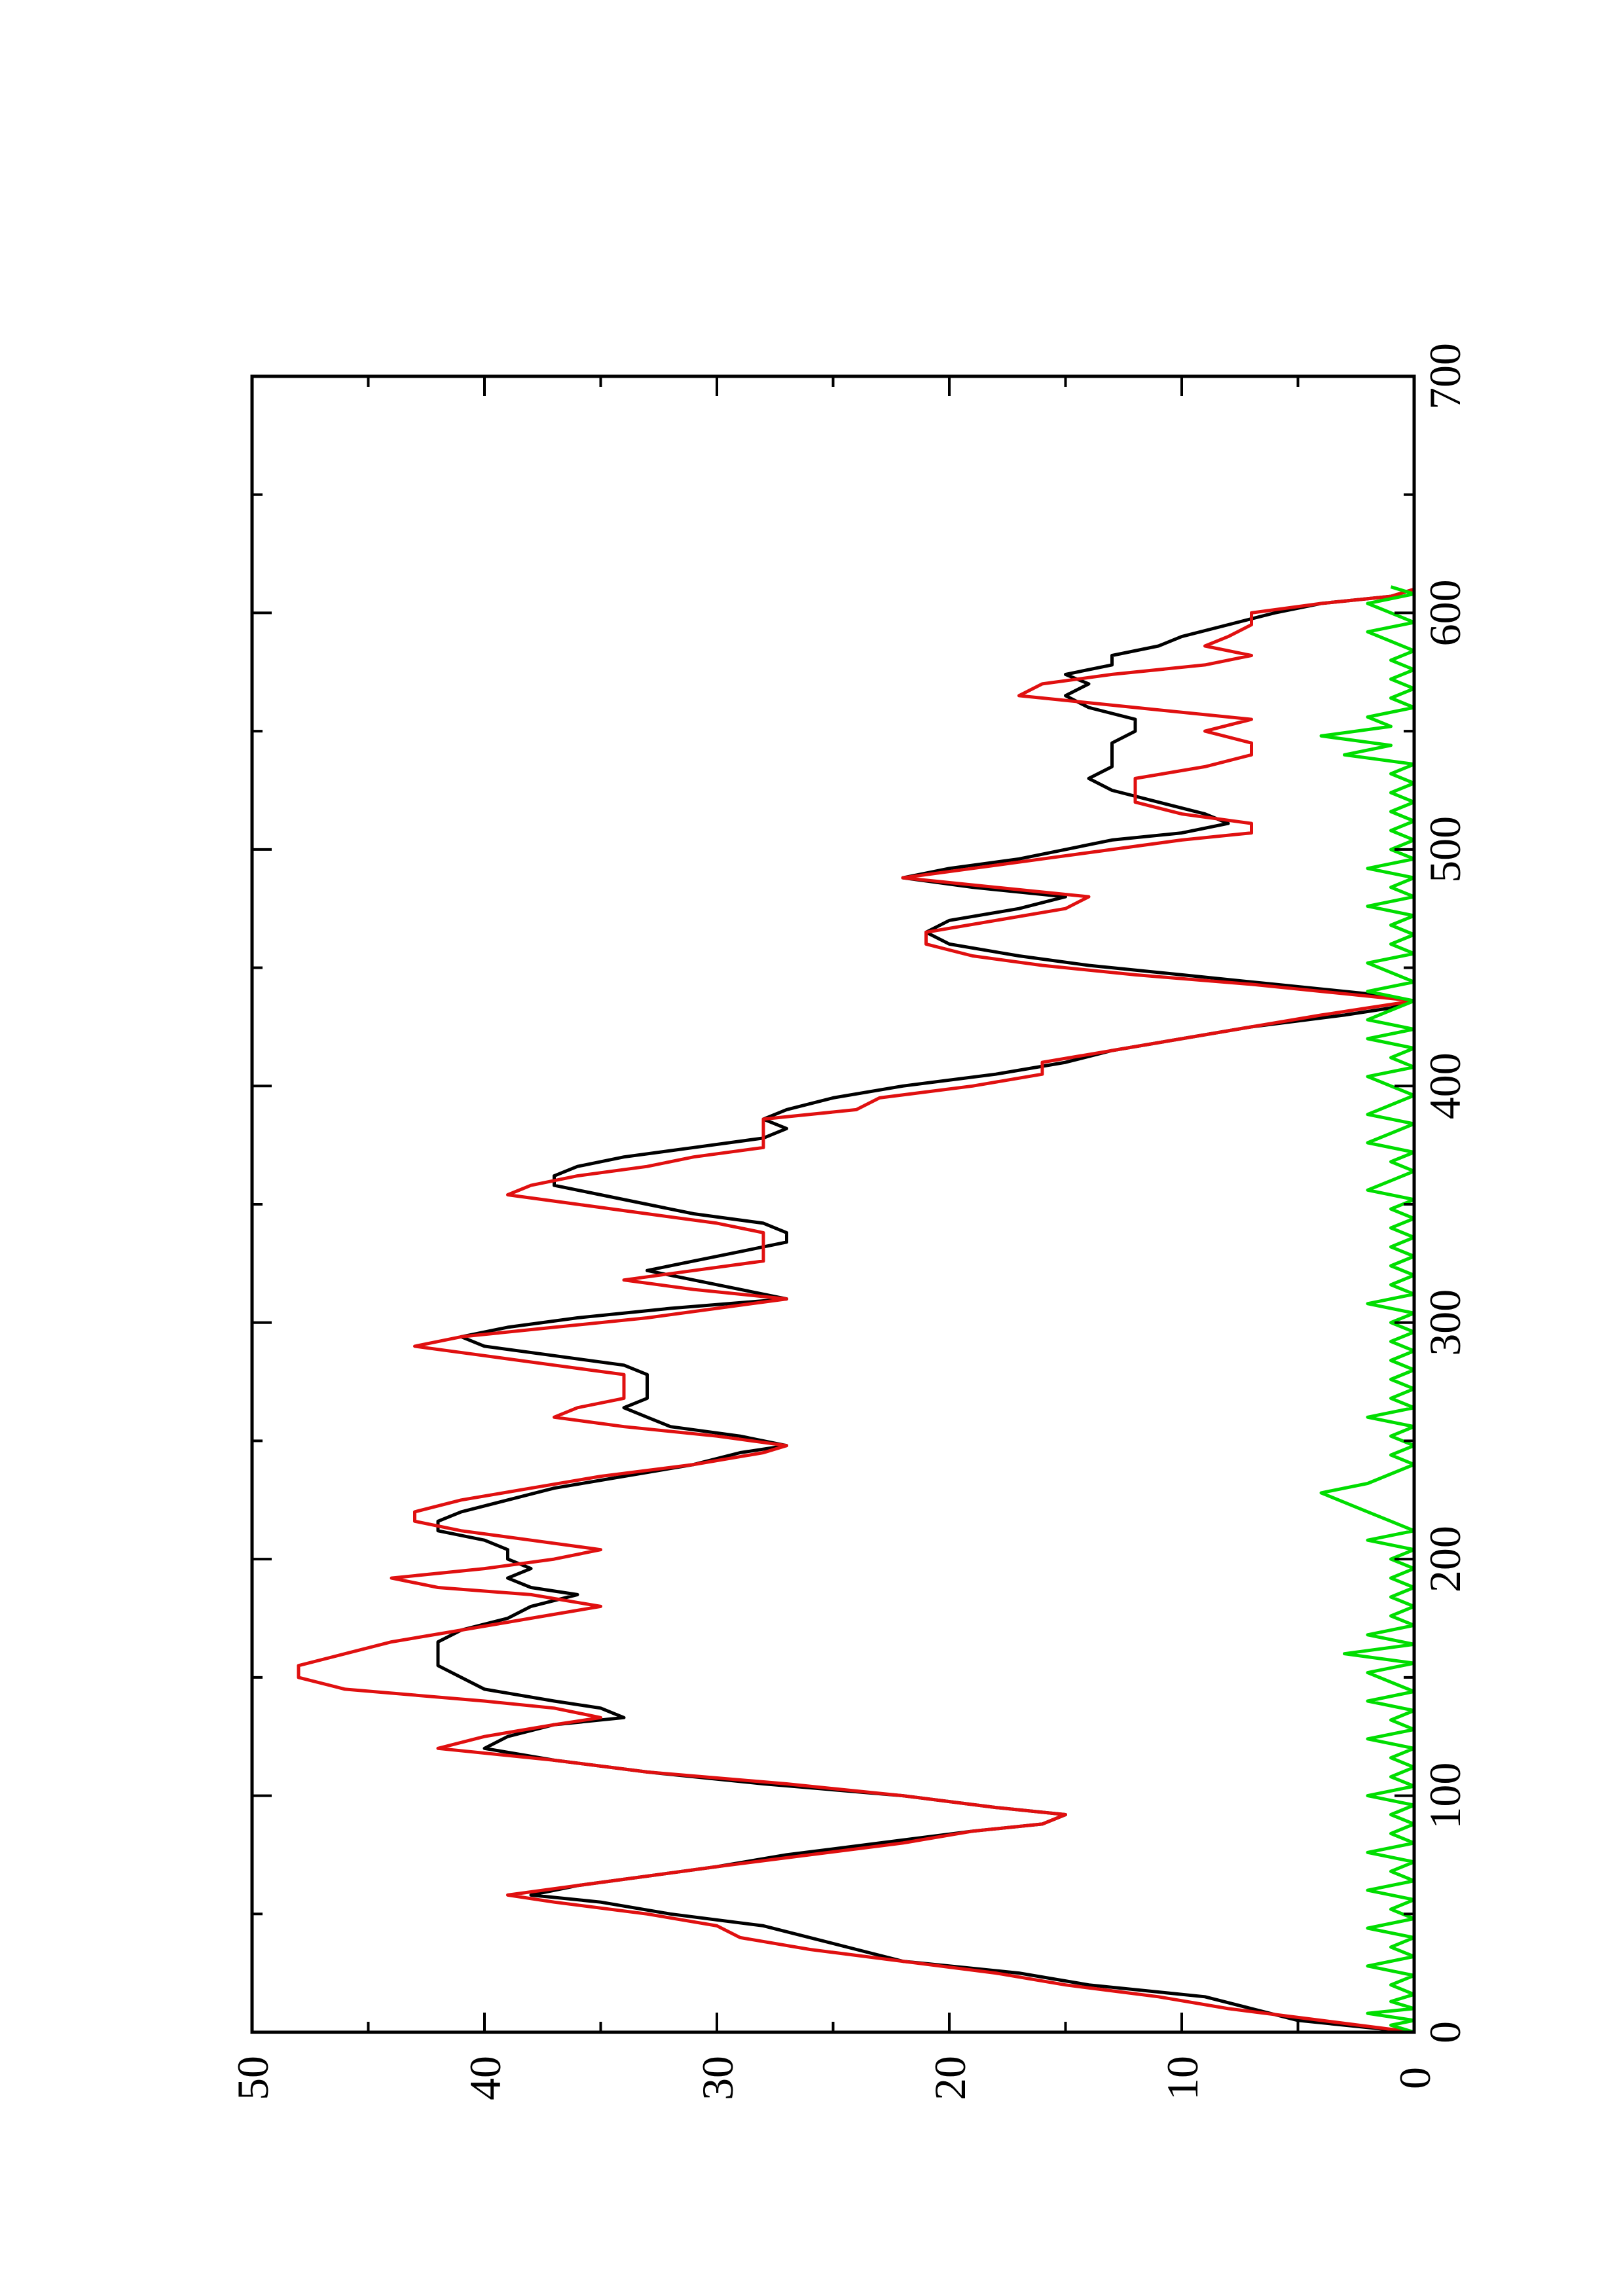 The height and width of the screenshot is (2296, 1623). Describe the element at coordinates (1445, 376) in the screenshot. I see `x-tick-label: 700` at that location.